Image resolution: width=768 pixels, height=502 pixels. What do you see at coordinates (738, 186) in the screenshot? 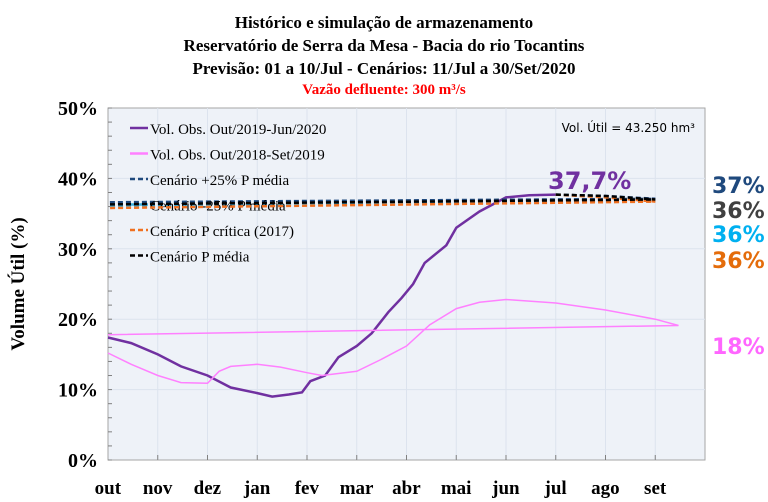
I see `end-value-label: 37%` at bounding box center [738, 186].